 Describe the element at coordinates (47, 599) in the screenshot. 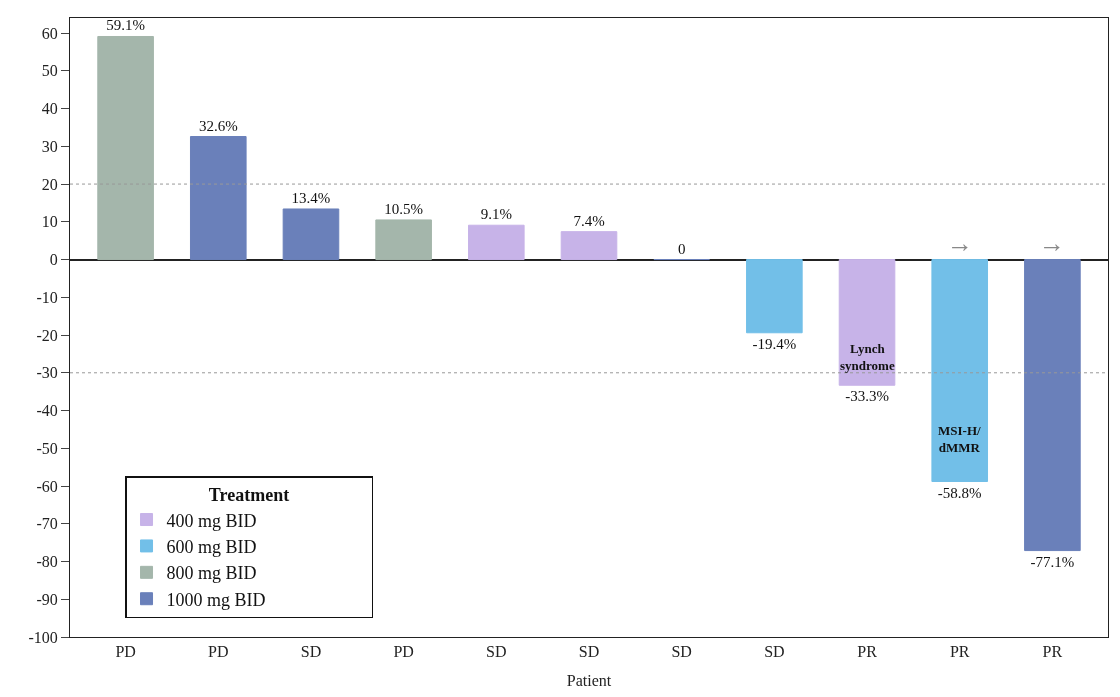

I see `y-tick-label: -90` at that location.